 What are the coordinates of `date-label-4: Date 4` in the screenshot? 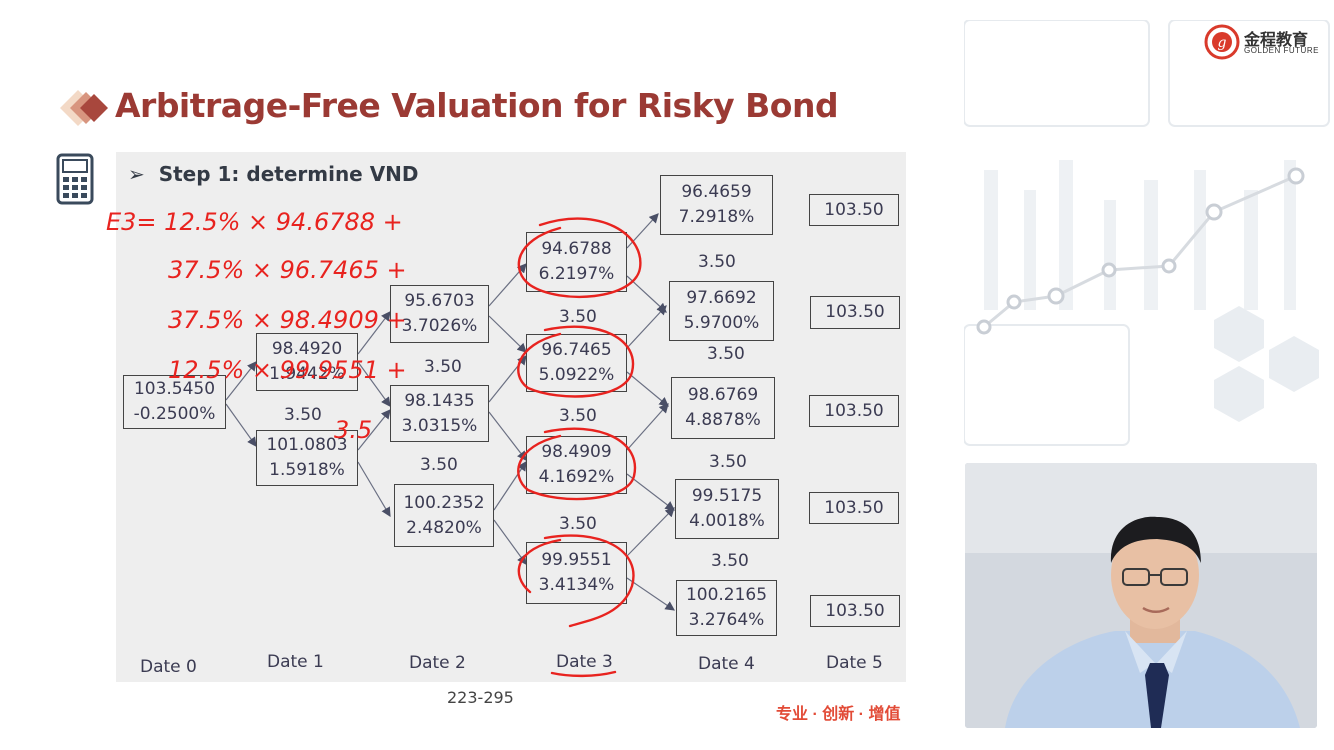 It's located at (726, 664).